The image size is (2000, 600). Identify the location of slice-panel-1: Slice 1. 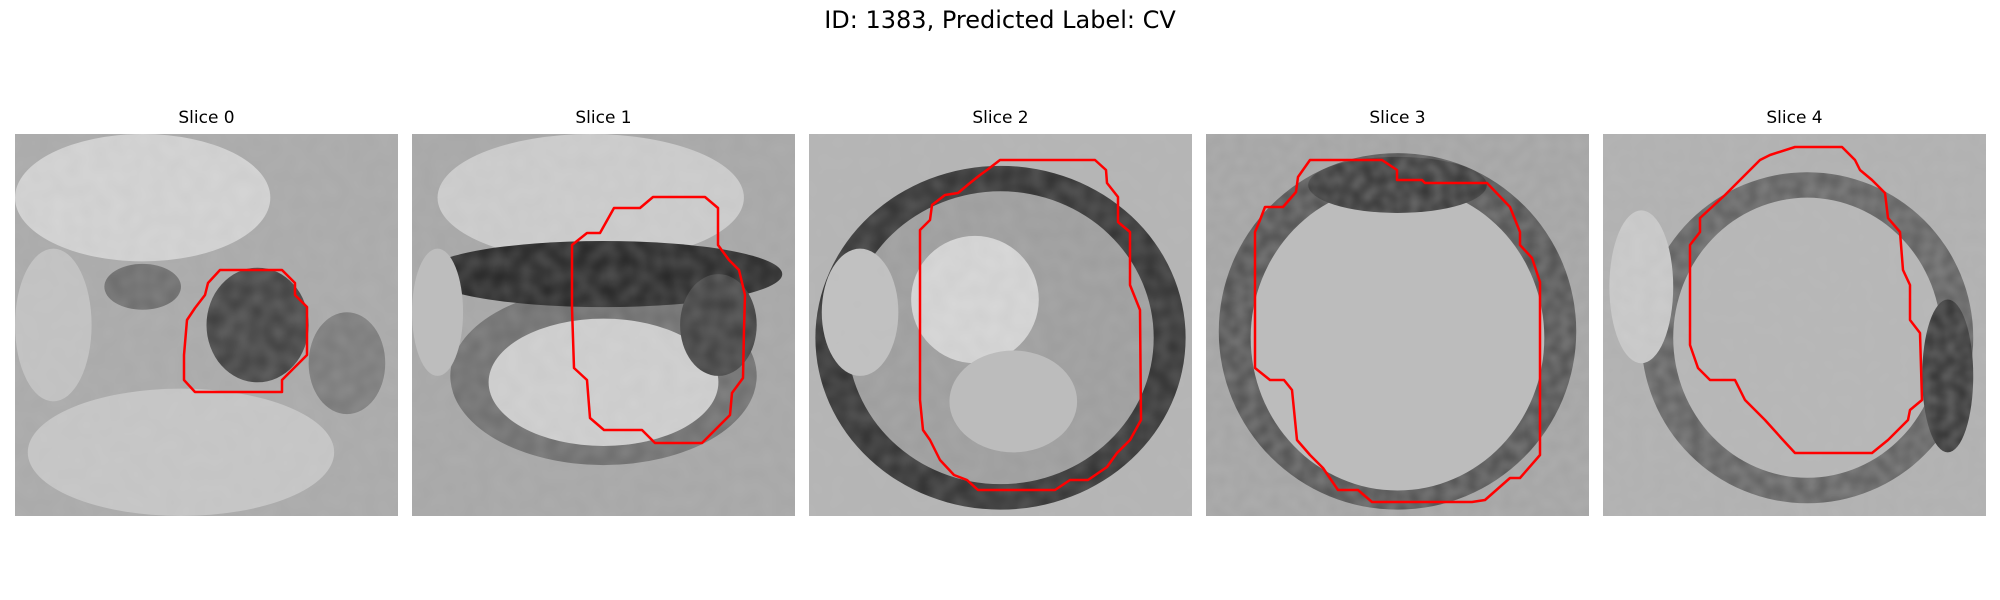
(603, 312).